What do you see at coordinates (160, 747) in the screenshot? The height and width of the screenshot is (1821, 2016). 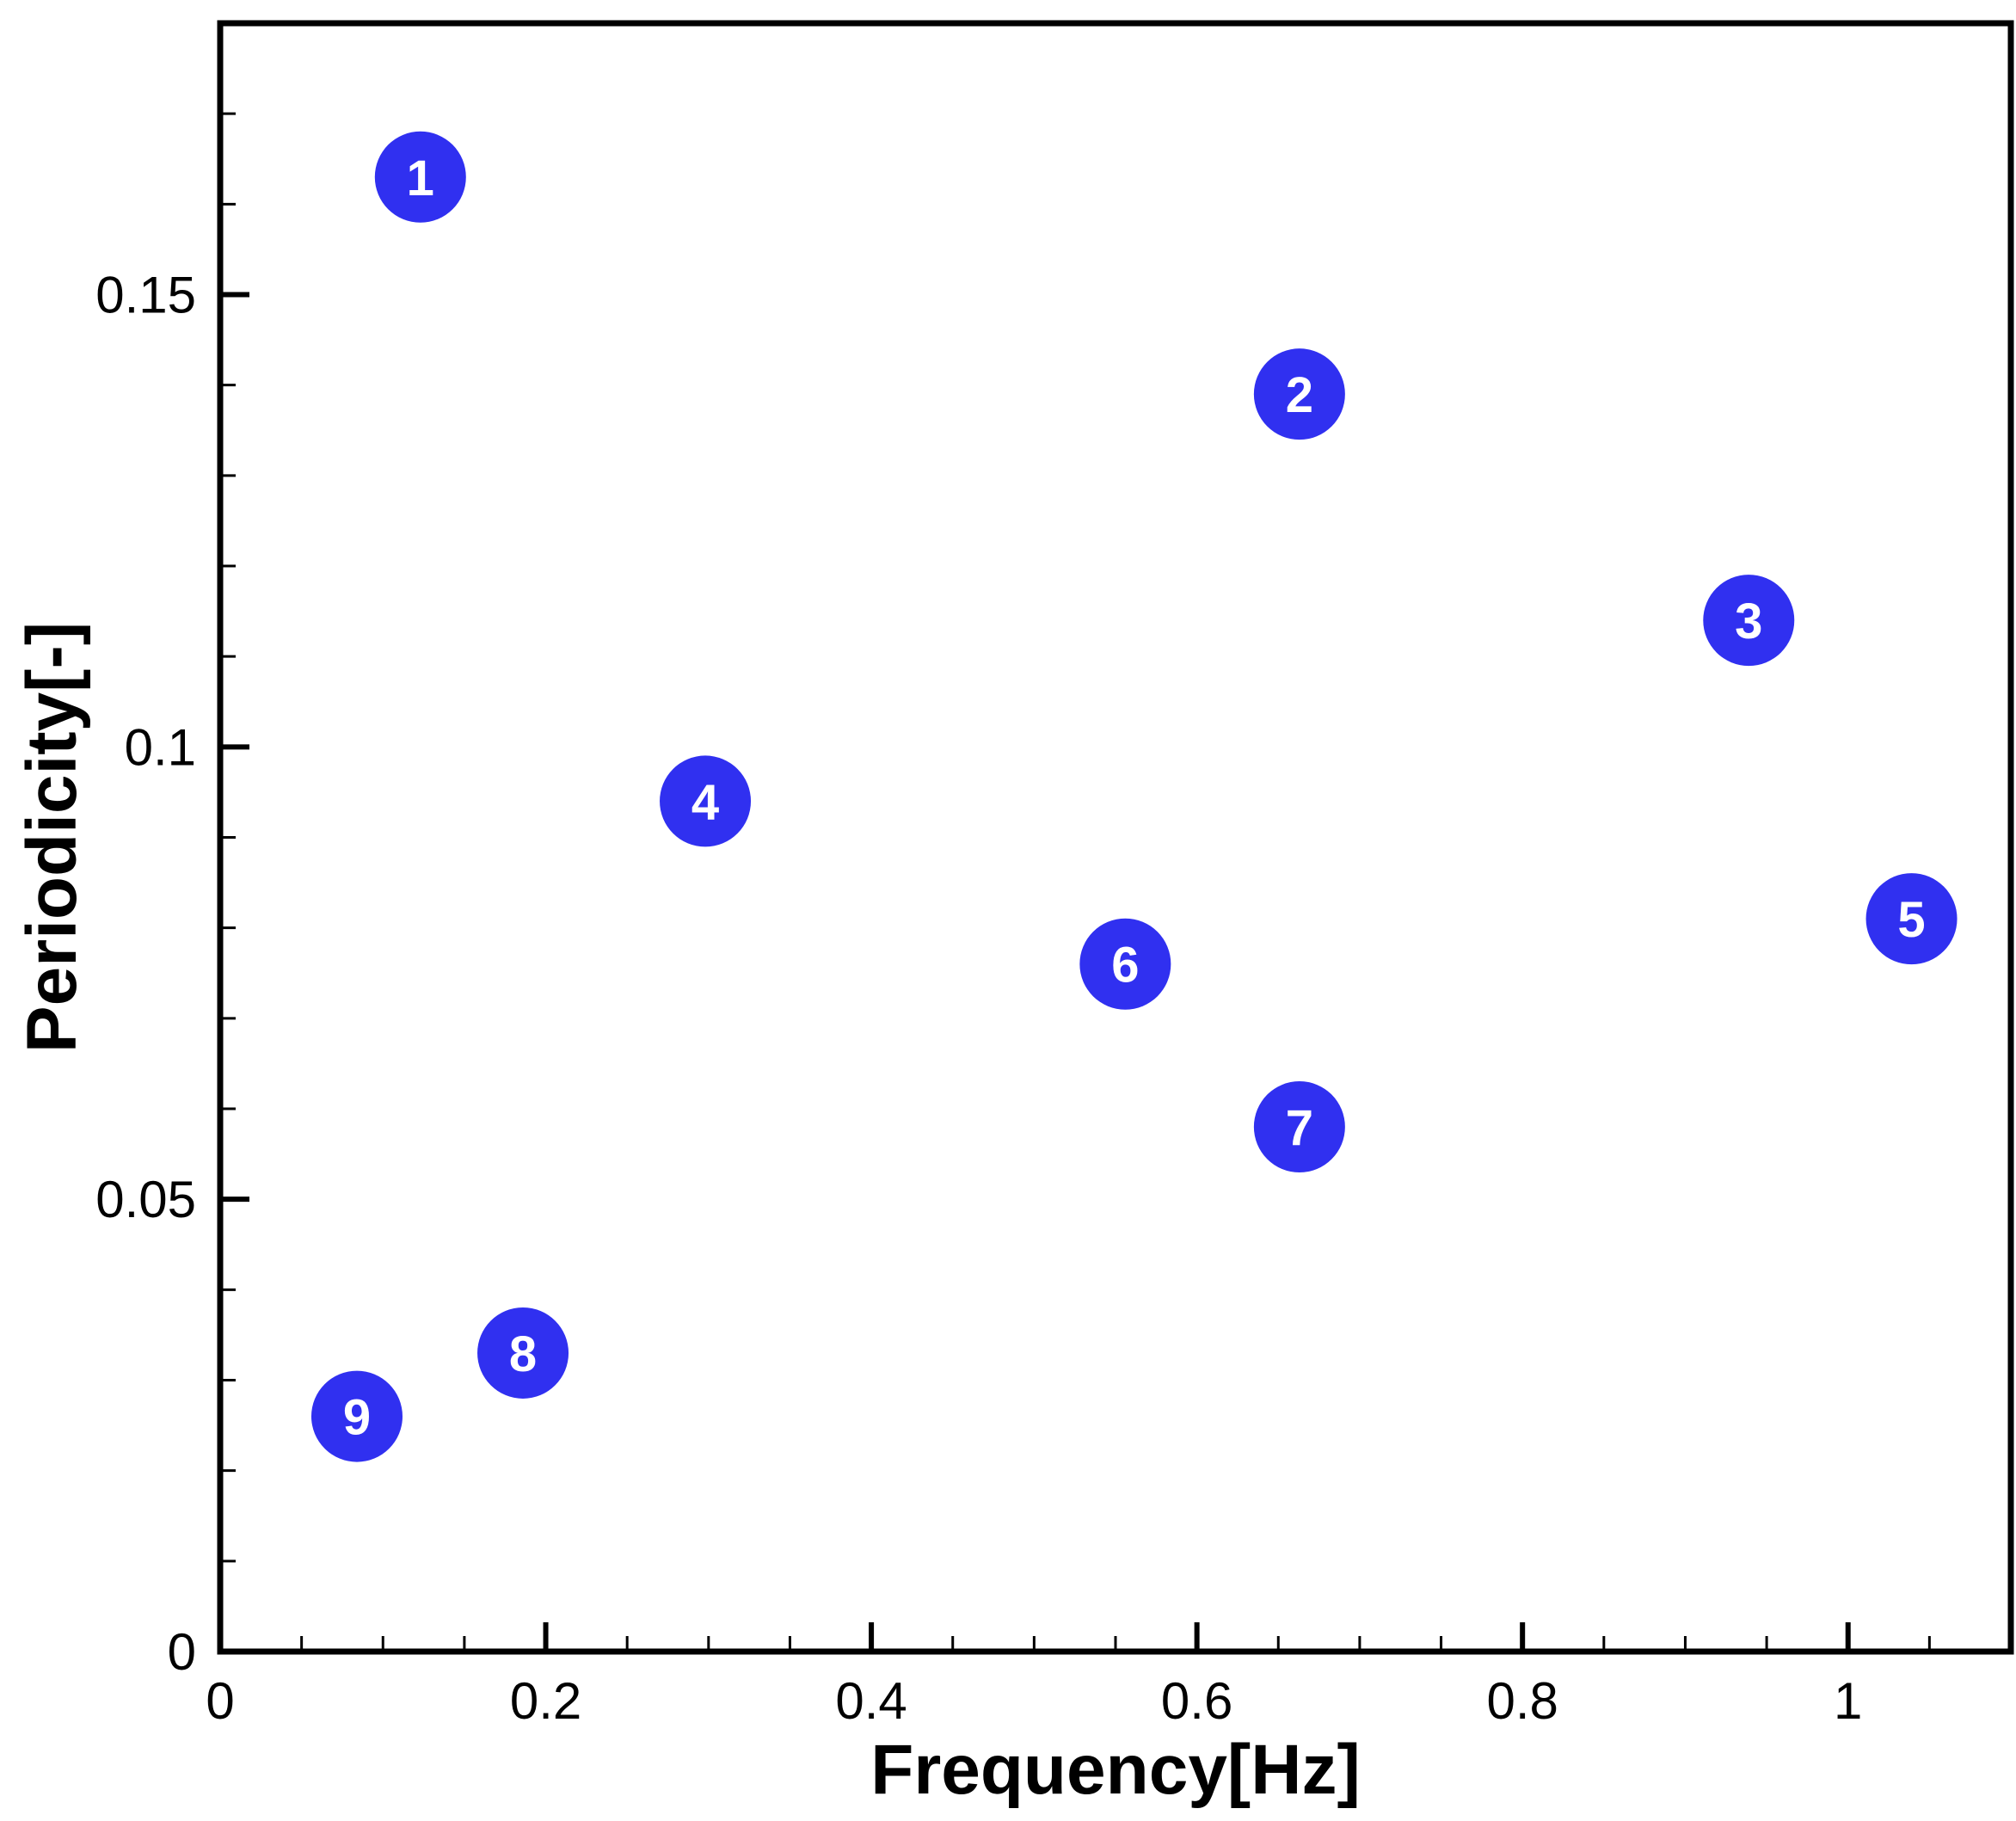 I see `y-tick-label: 0.1` at bounding box center [160, 747].